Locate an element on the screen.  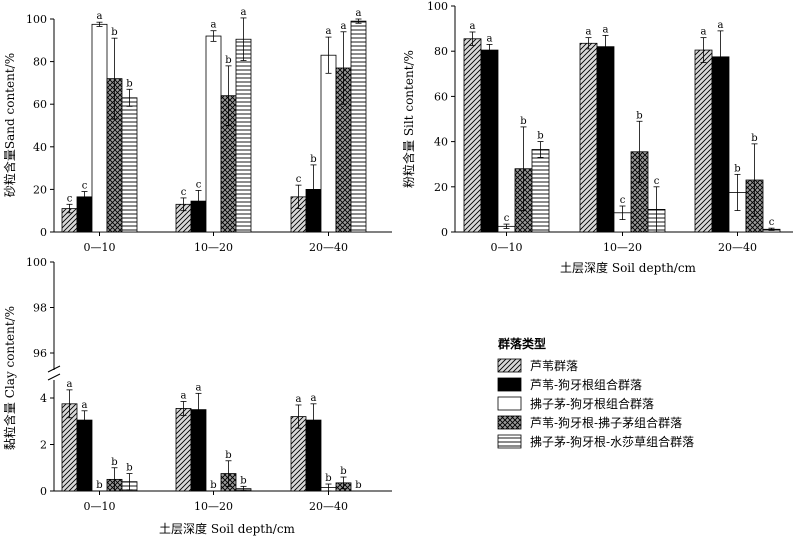
legend-label: 拂子茅-狗牙根-水莎草组合群落 is located at coordinates (612, 441).